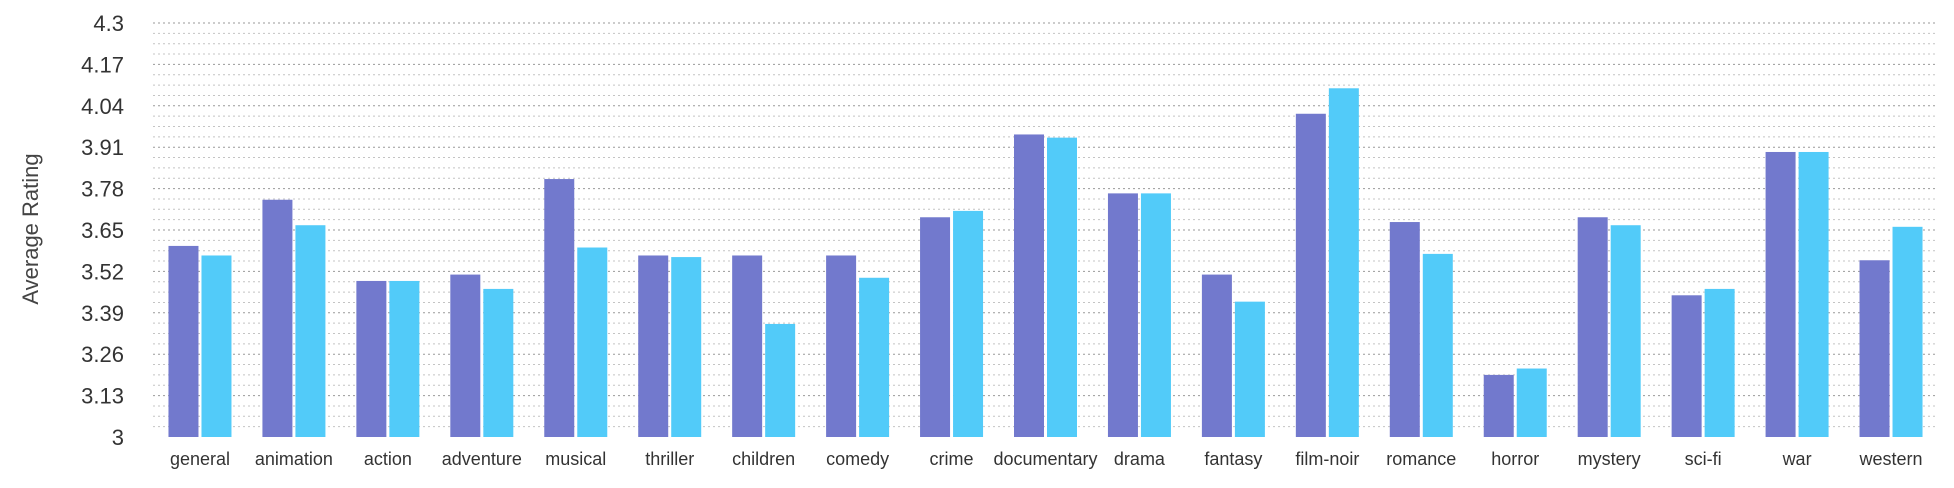  I want to click on y-tick-label: 4.17, so click(102, 64).